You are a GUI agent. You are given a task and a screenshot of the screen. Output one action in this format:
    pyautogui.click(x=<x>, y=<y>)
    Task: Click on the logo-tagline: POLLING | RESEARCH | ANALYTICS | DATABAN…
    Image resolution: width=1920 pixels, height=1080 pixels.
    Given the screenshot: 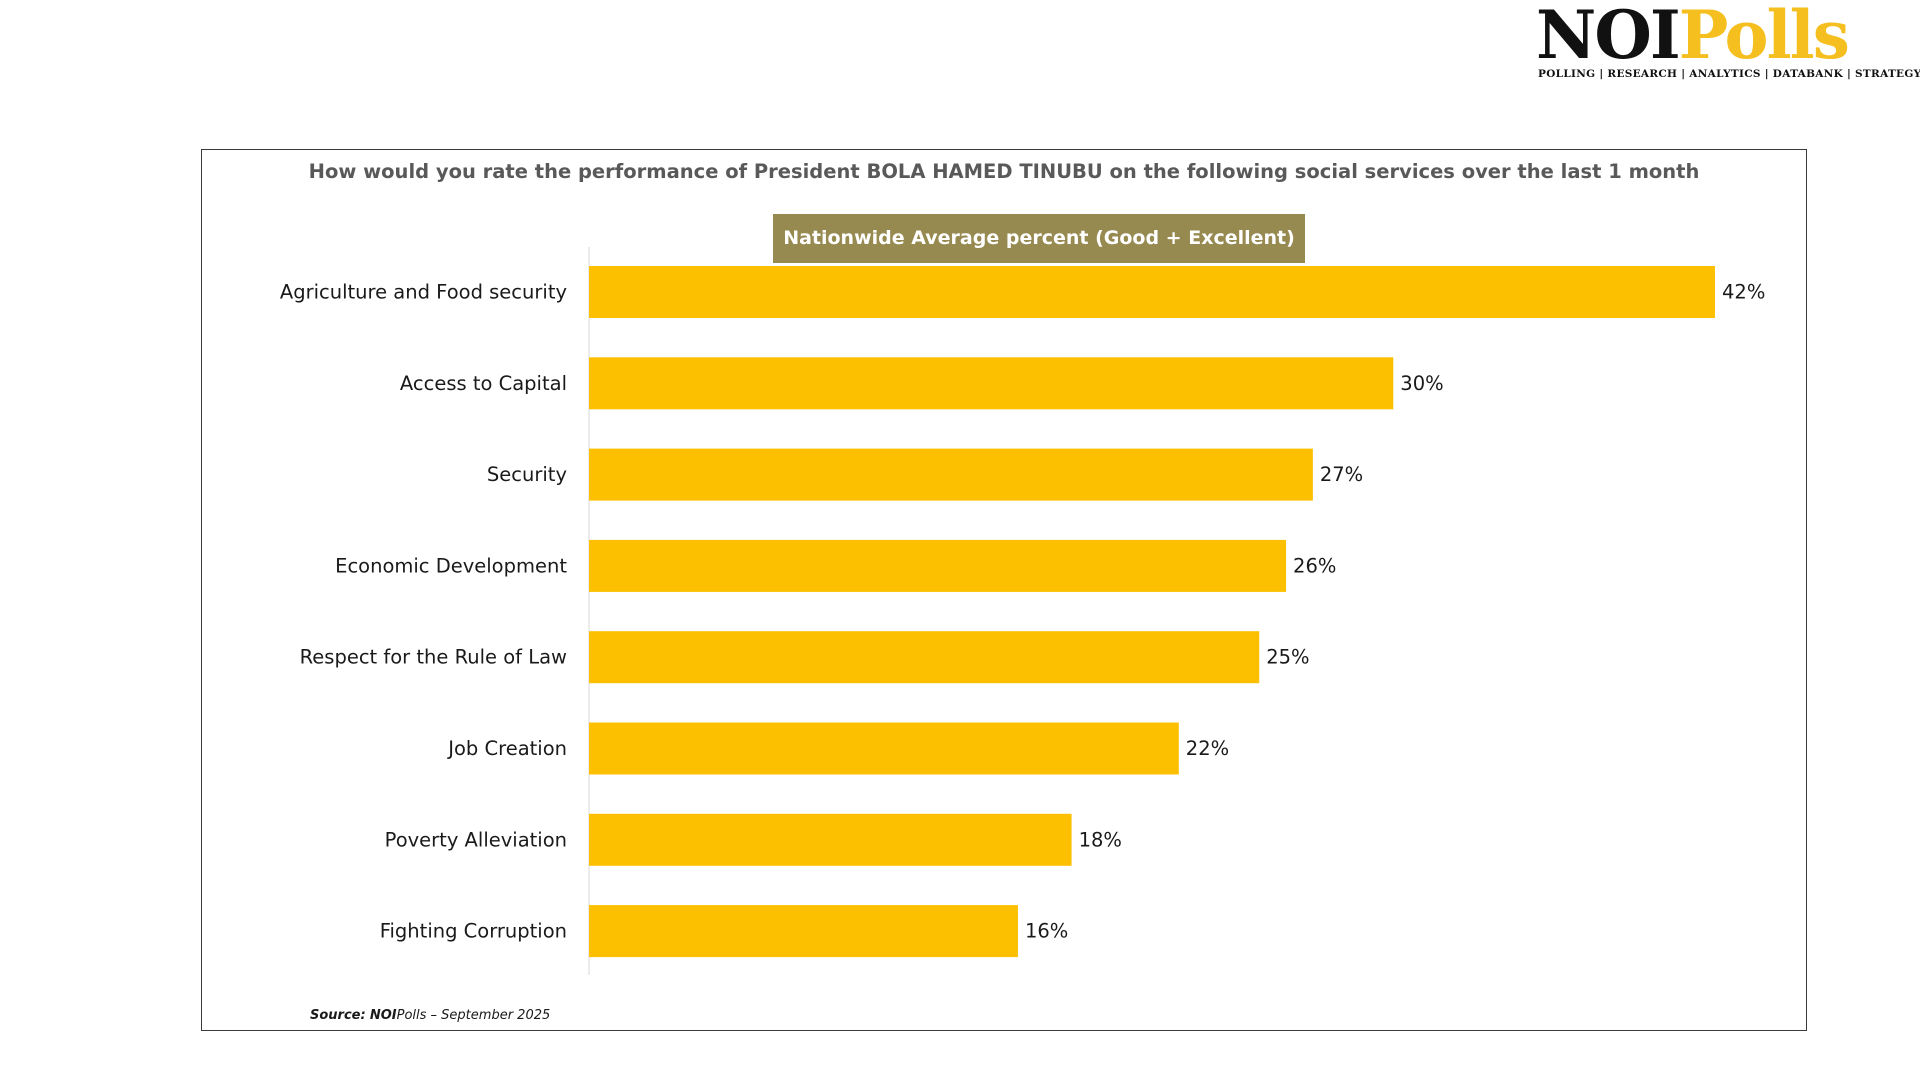 What is the action you would take?
    pyautogui.click(x=1729, y=74)
    